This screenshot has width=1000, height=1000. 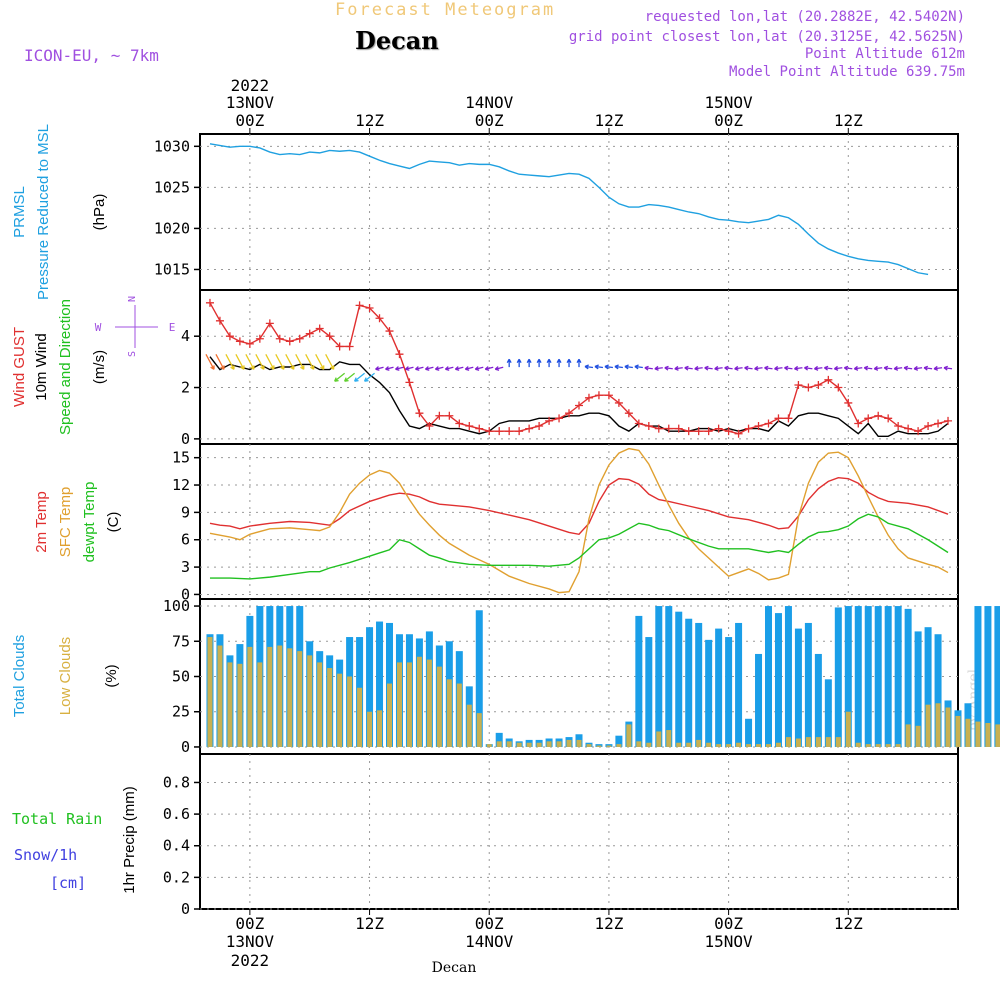 I want to click on legend-snow: Snow/1h, so click(x=45, y=855).